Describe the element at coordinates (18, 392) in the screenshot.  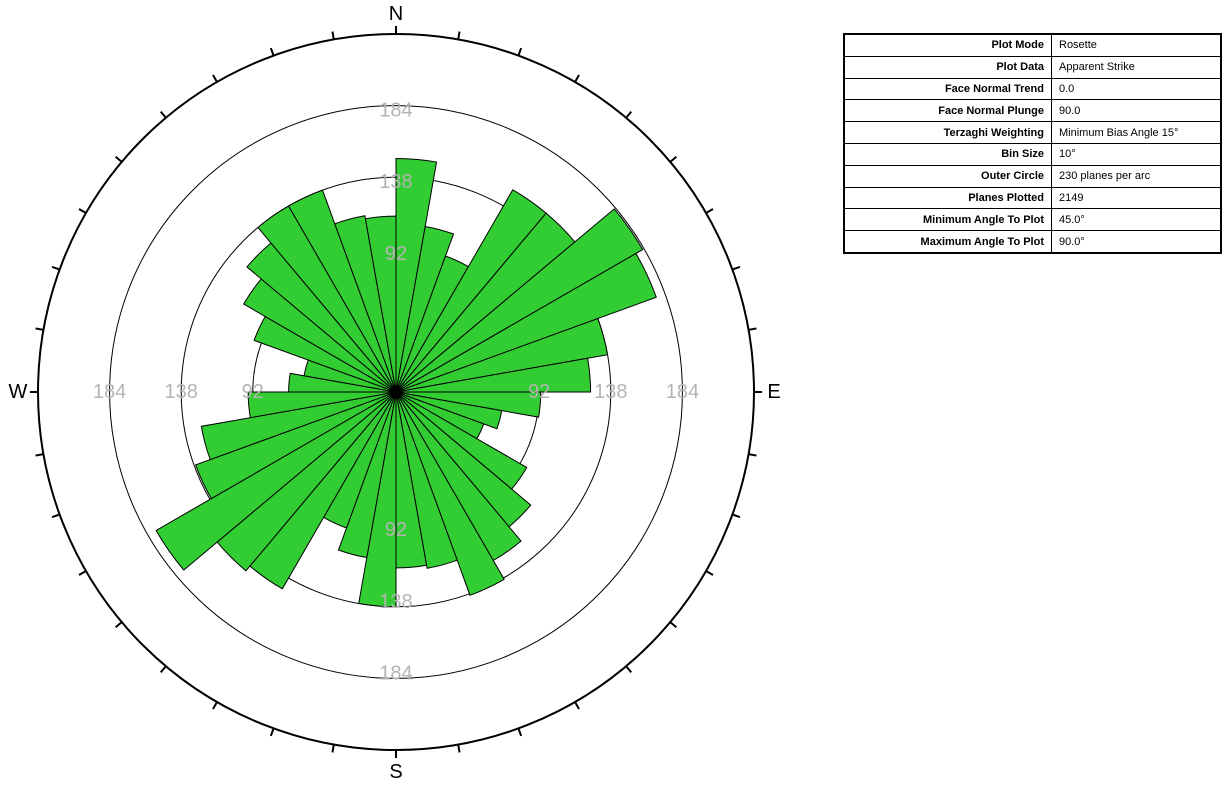
I see `west-label: W` at that location.